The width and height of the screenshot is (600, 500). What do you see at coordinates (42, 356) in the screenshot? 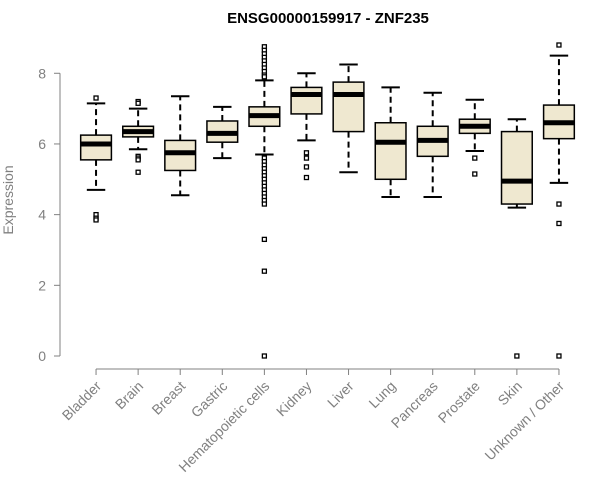
I see `y-tick-label: 0` at bounding box center [42, 356].